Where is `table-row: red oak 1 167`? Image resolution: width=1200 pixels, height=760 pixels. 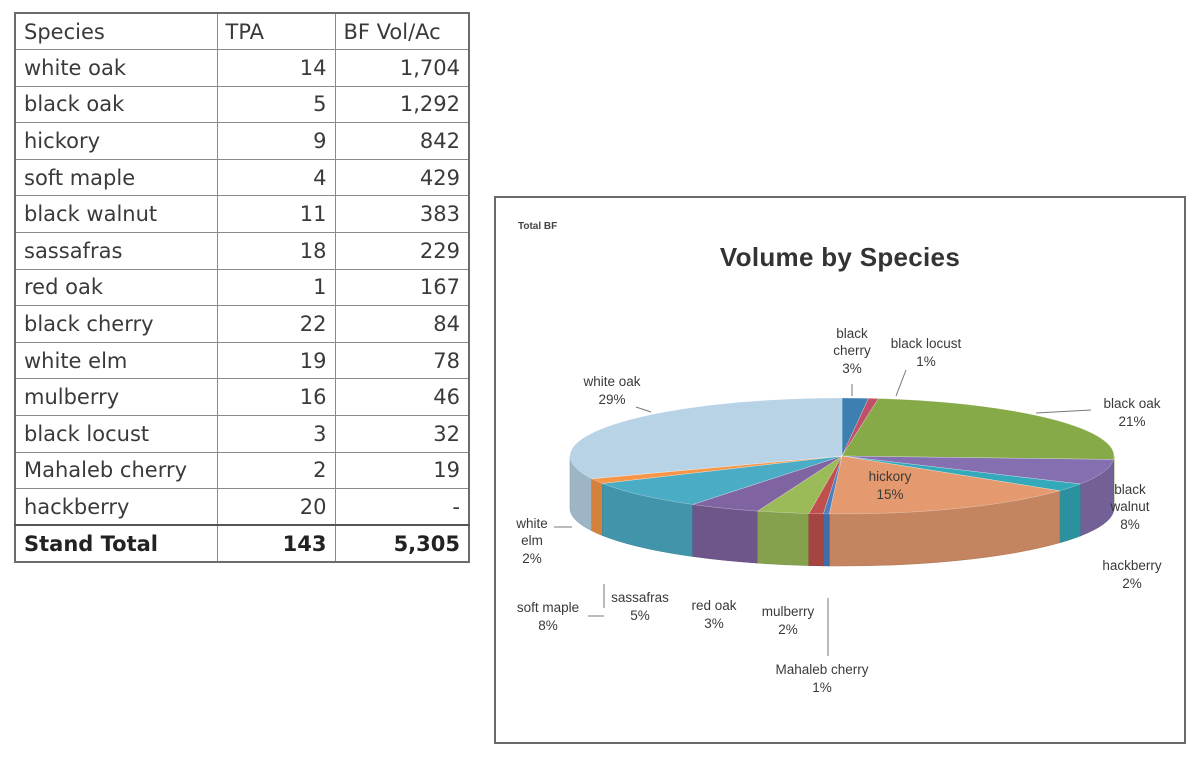 table-row: red oak 1 167 is located at coordinates (242, 287).